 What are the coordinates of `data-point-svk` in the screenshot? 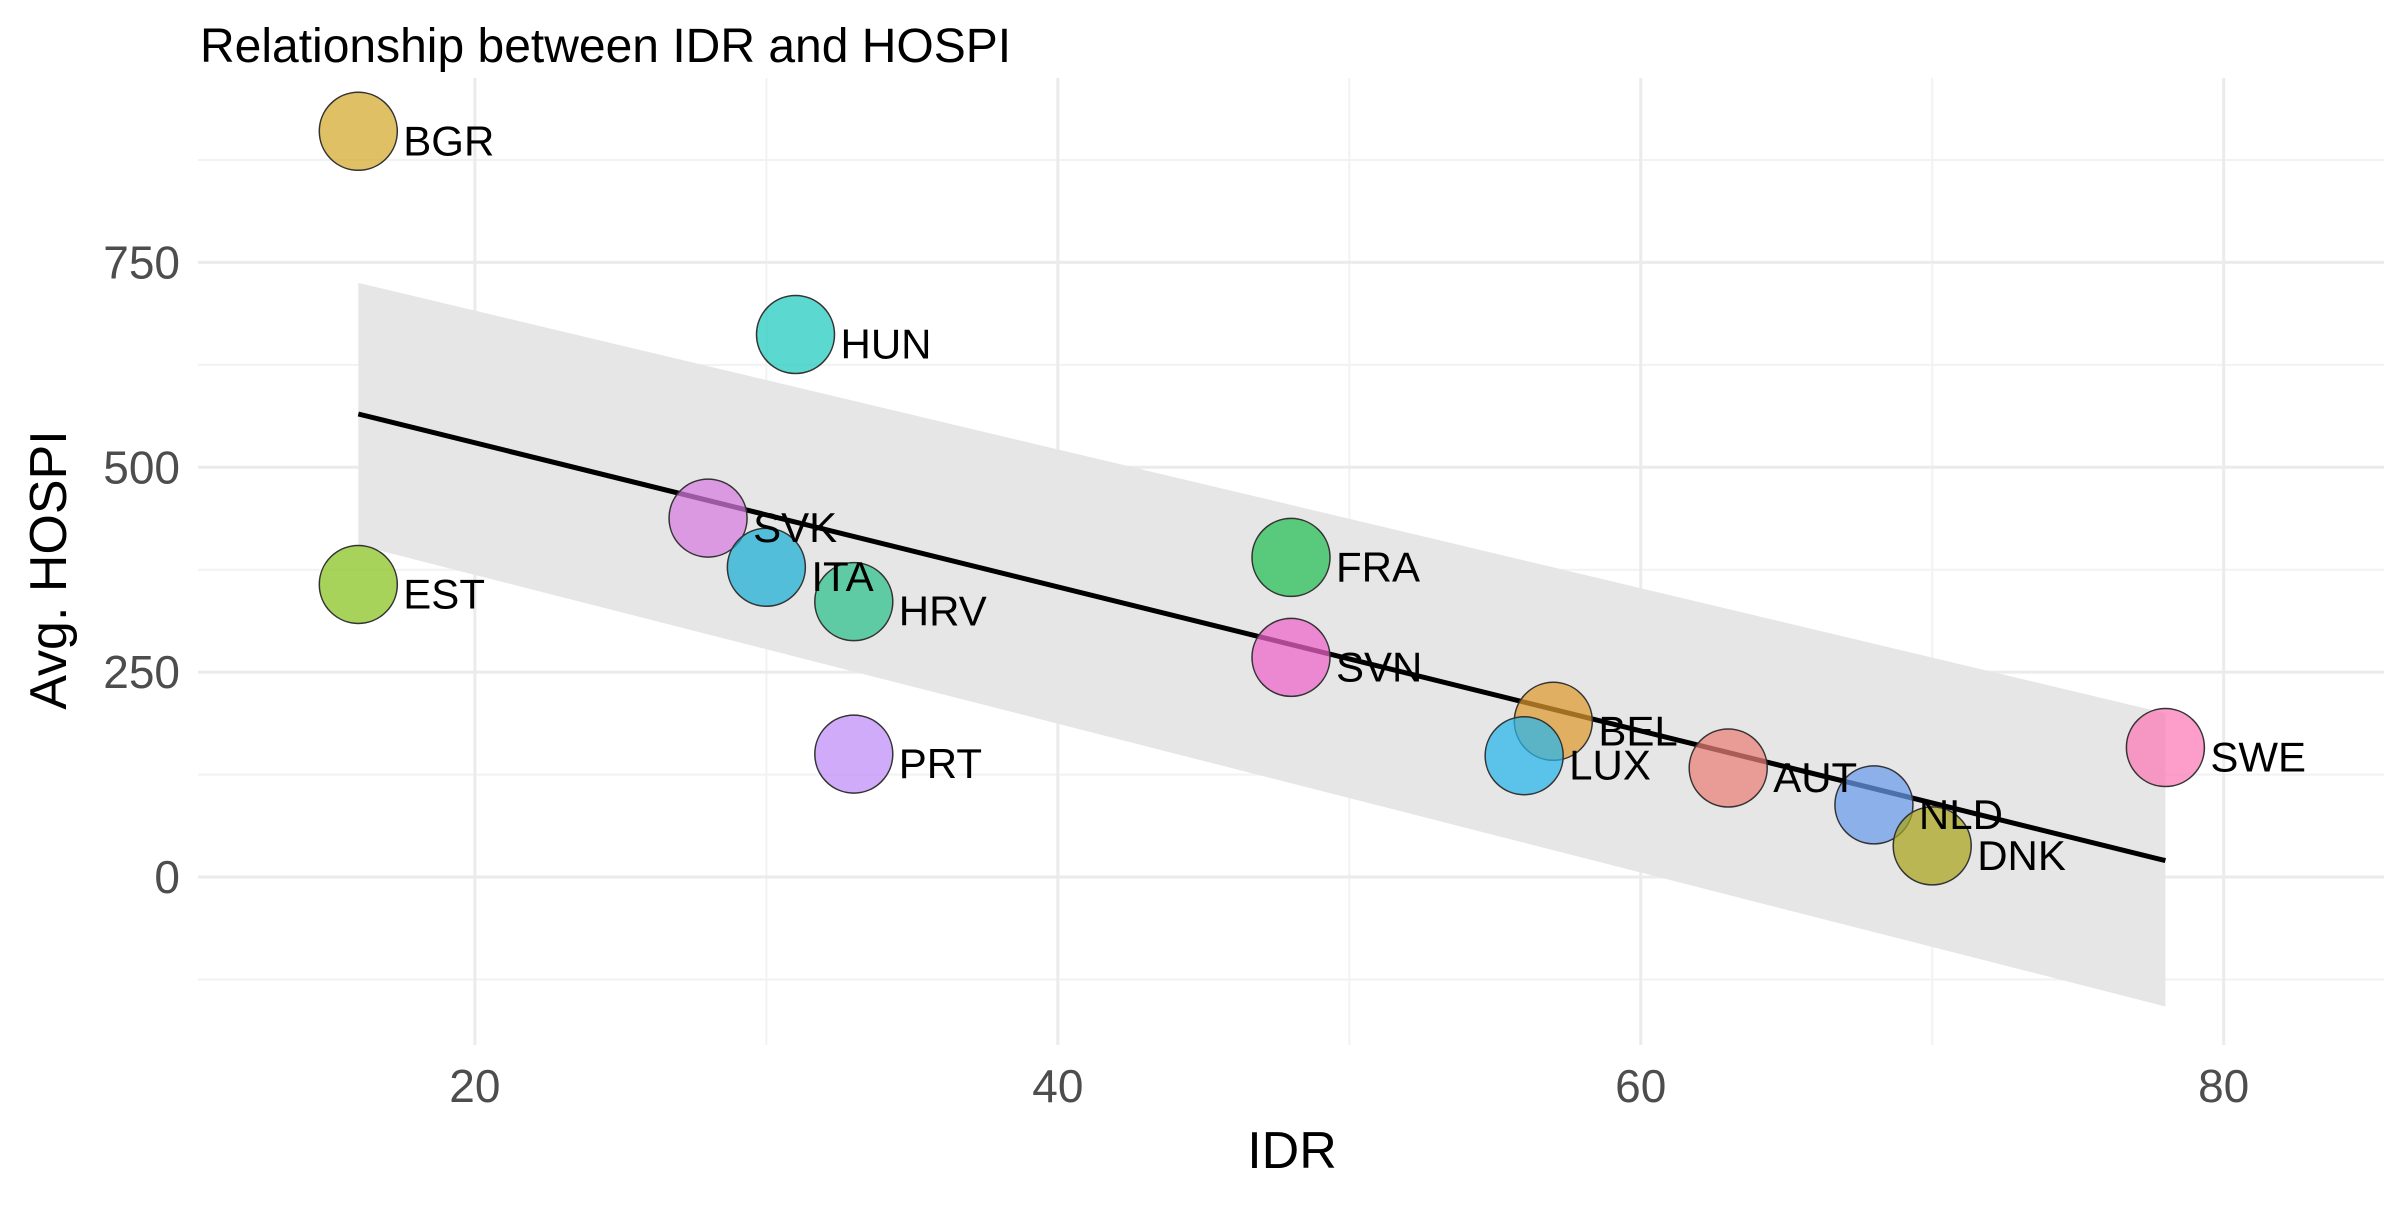 It's located at (708, 518).